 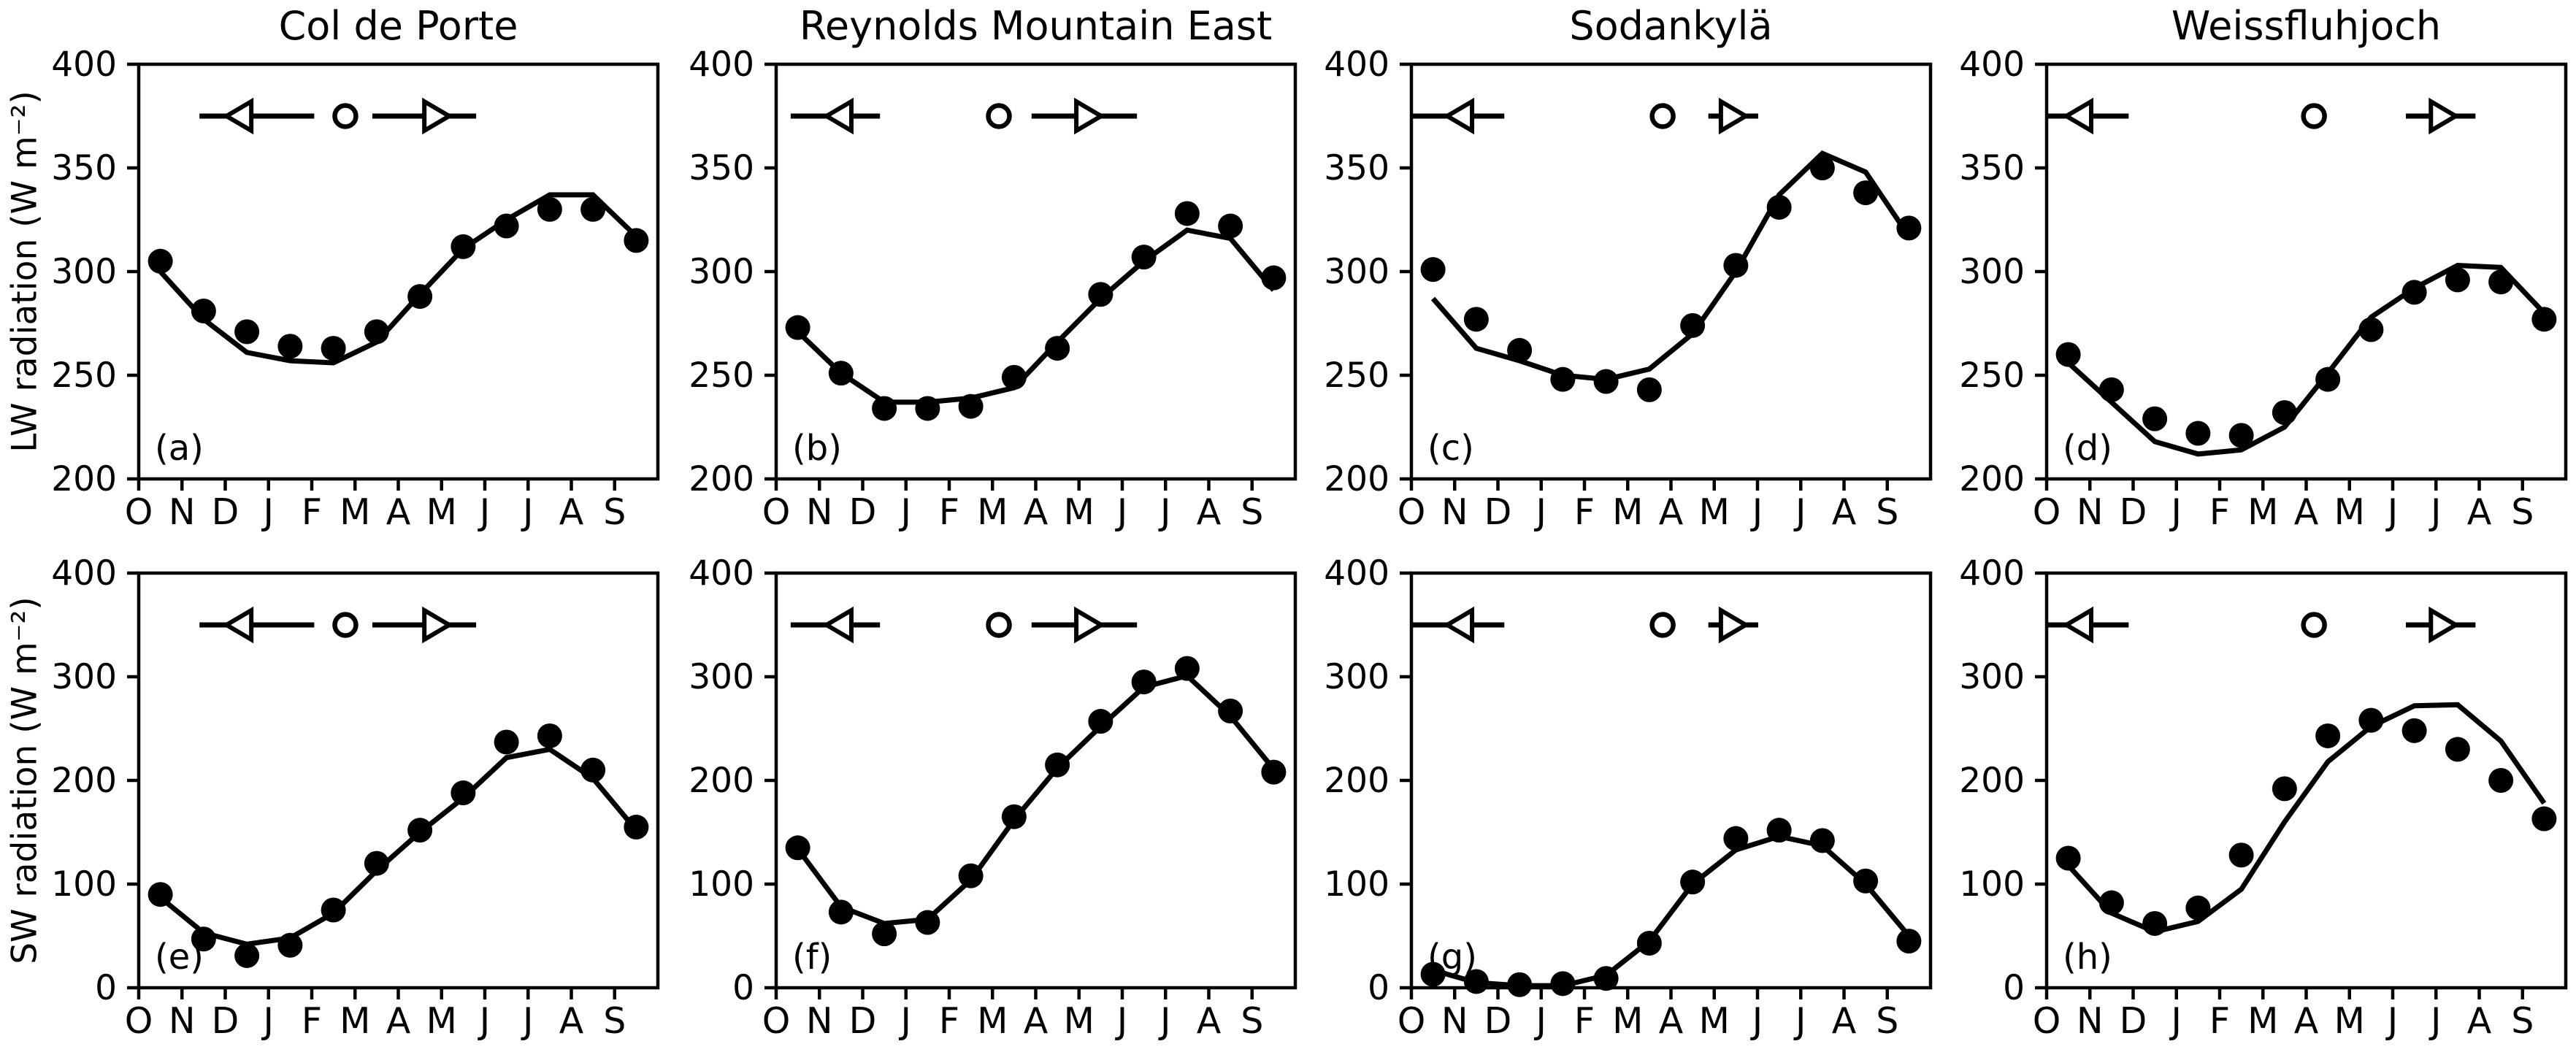 I want to click on y-tick-label: 250, so click(x=1992, y=376).